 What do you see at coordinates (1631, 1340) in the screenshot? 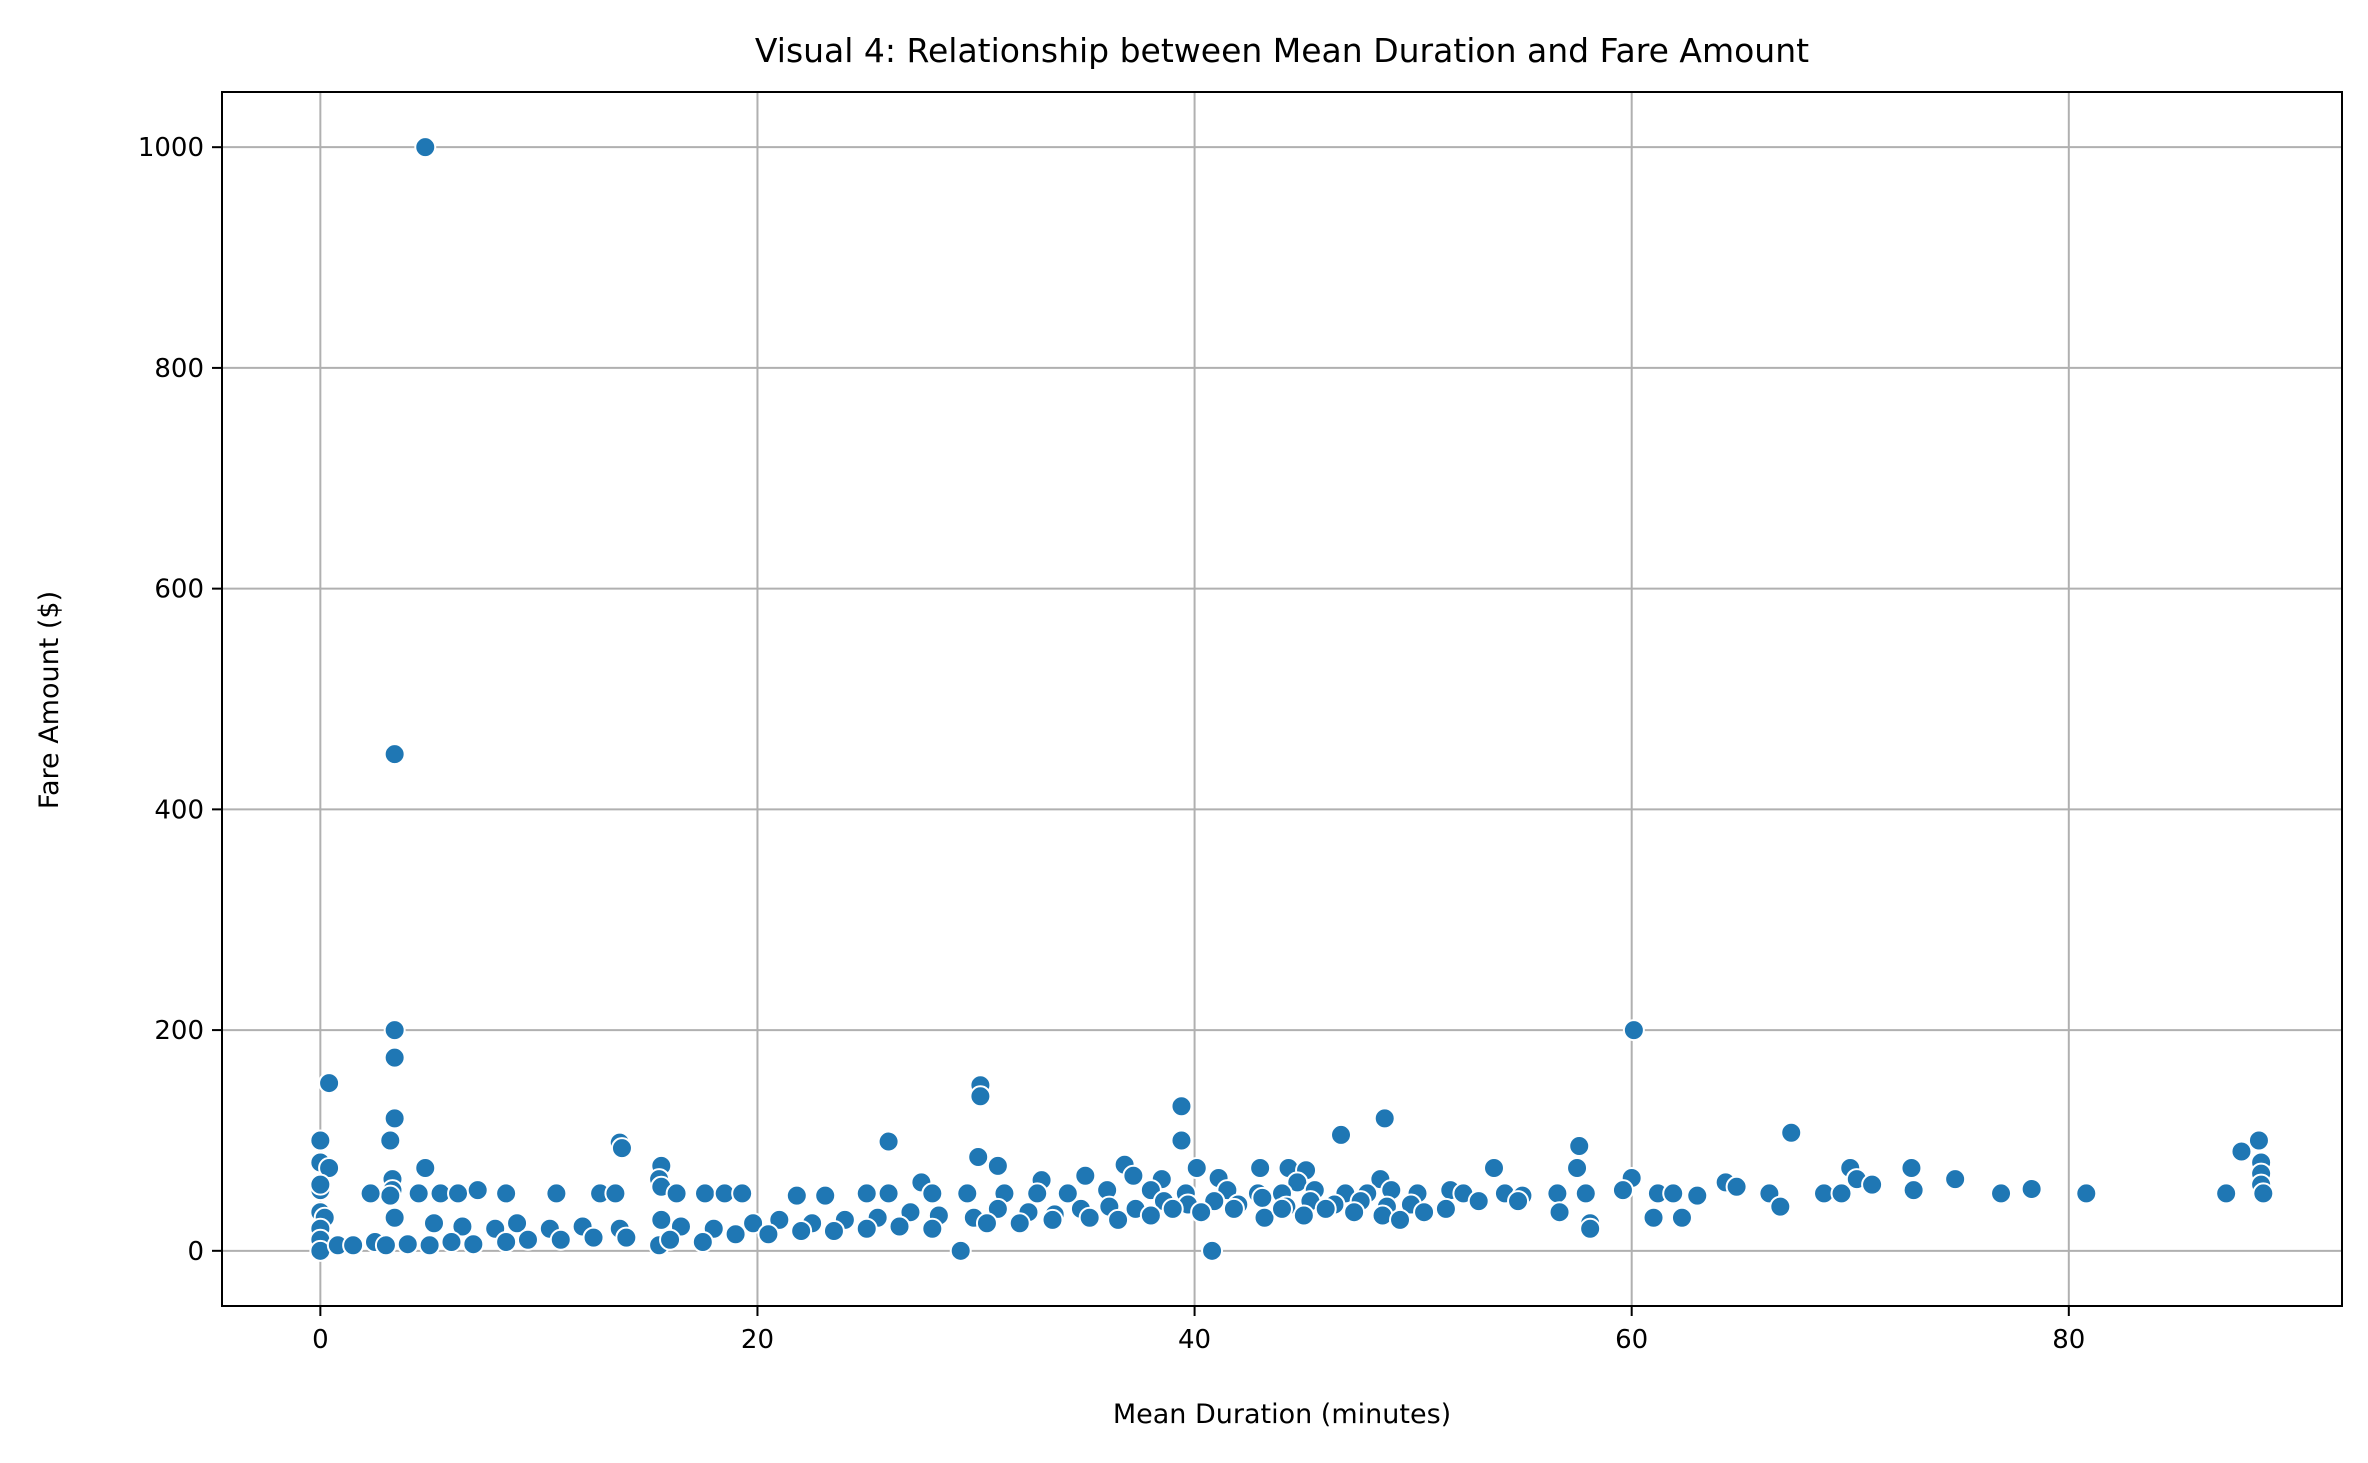
I see `x-tick-label: 60` at bounding box center [1631, 1340].